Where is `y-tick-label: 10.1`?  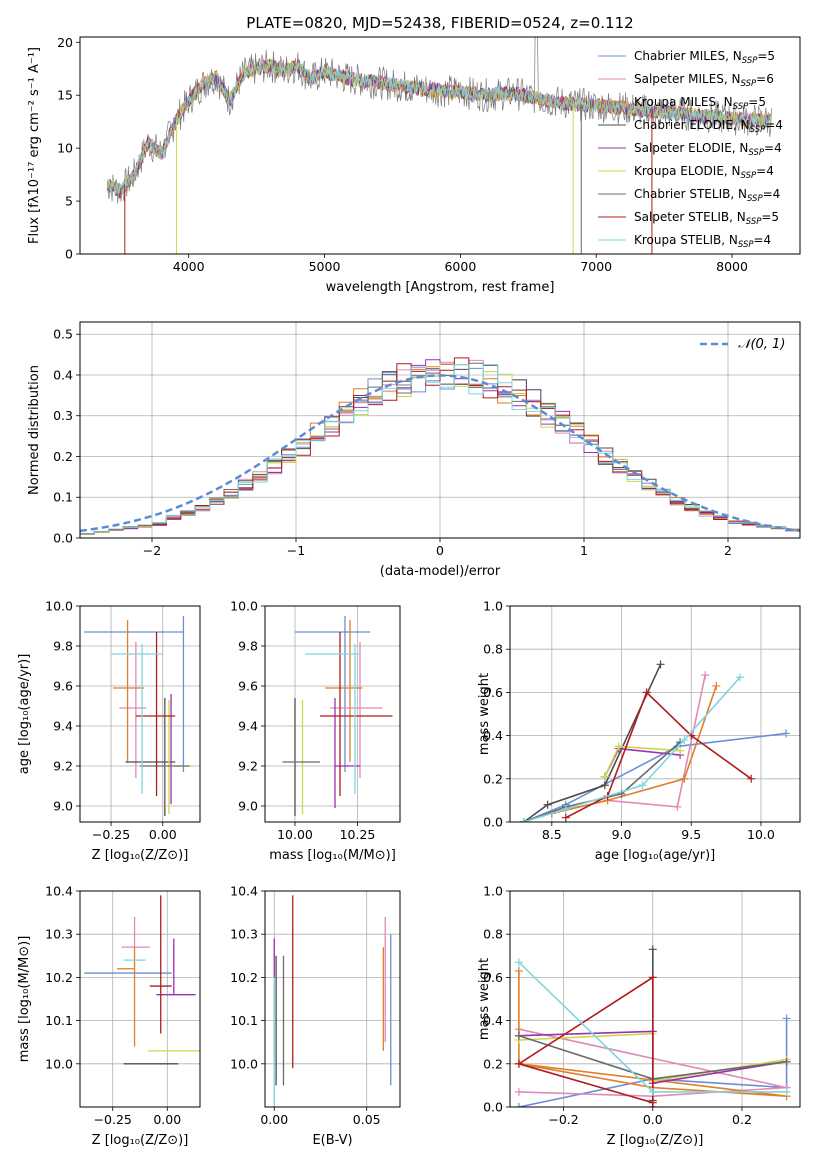 y-tick-label: 10.1 is located at coordinates (59, 1020).